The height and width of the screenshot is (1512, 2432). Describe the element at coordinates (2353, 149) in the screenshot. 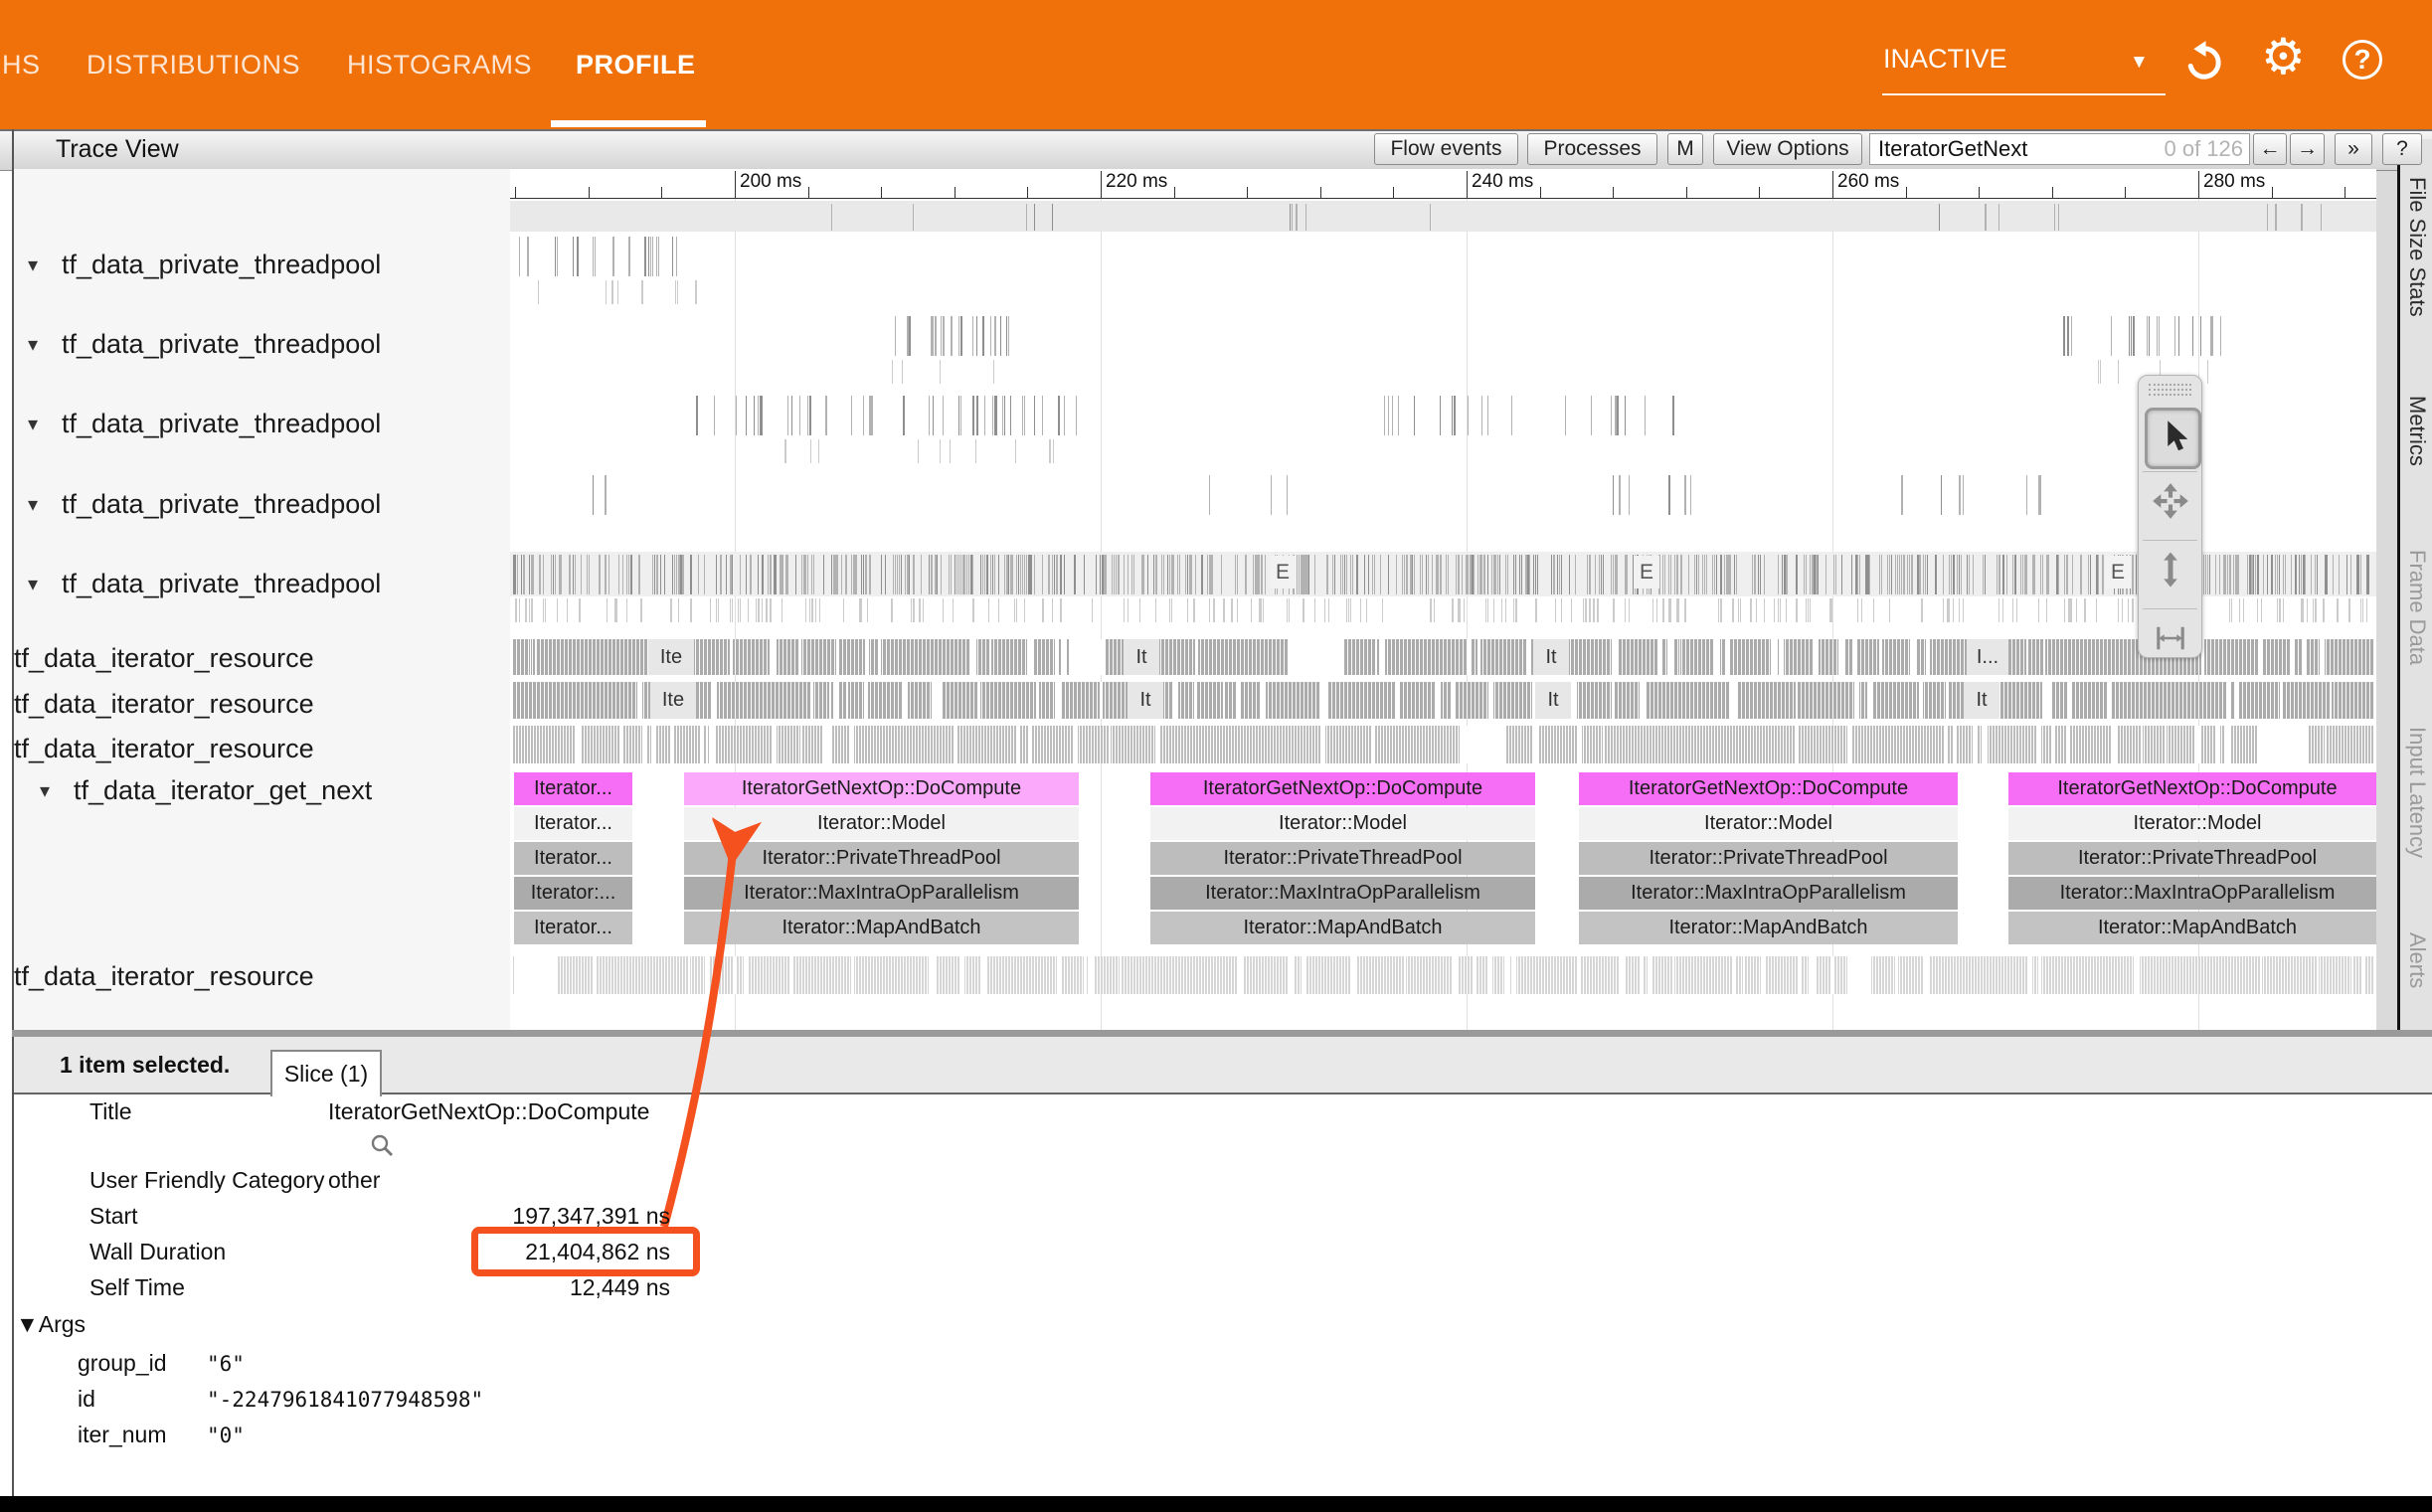

I see `jump-button: »` at that location.